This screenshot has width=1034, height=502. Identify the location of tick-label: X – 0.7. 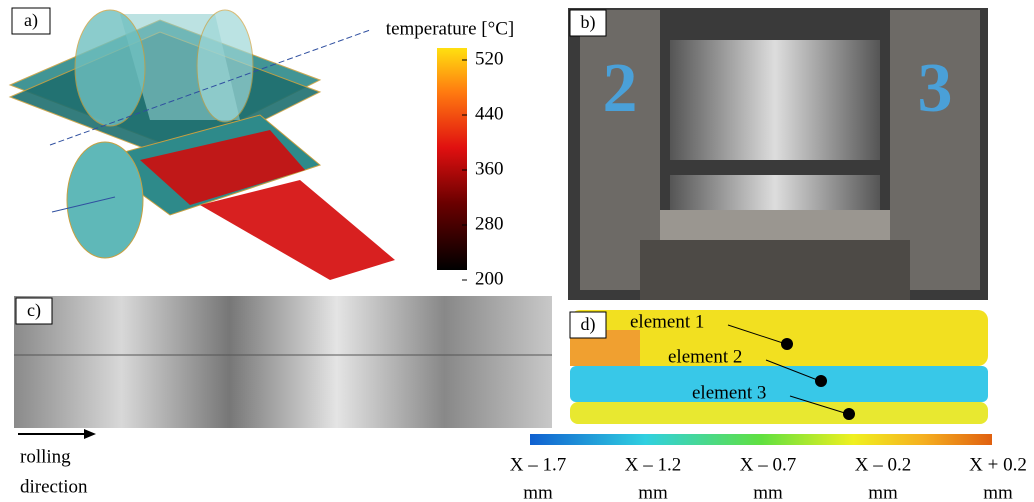
(768, 464).